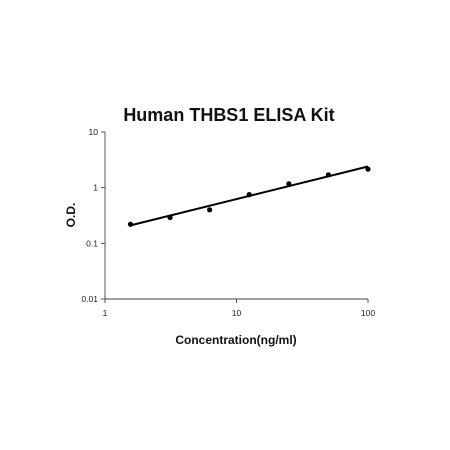 Image resolution: width=450 pixels, height=450 pixels. What do you see at coordinates (89, 299) in the screenshot?
I see `y-tick-label-0: 0.01` at bounding box center [89, 299].